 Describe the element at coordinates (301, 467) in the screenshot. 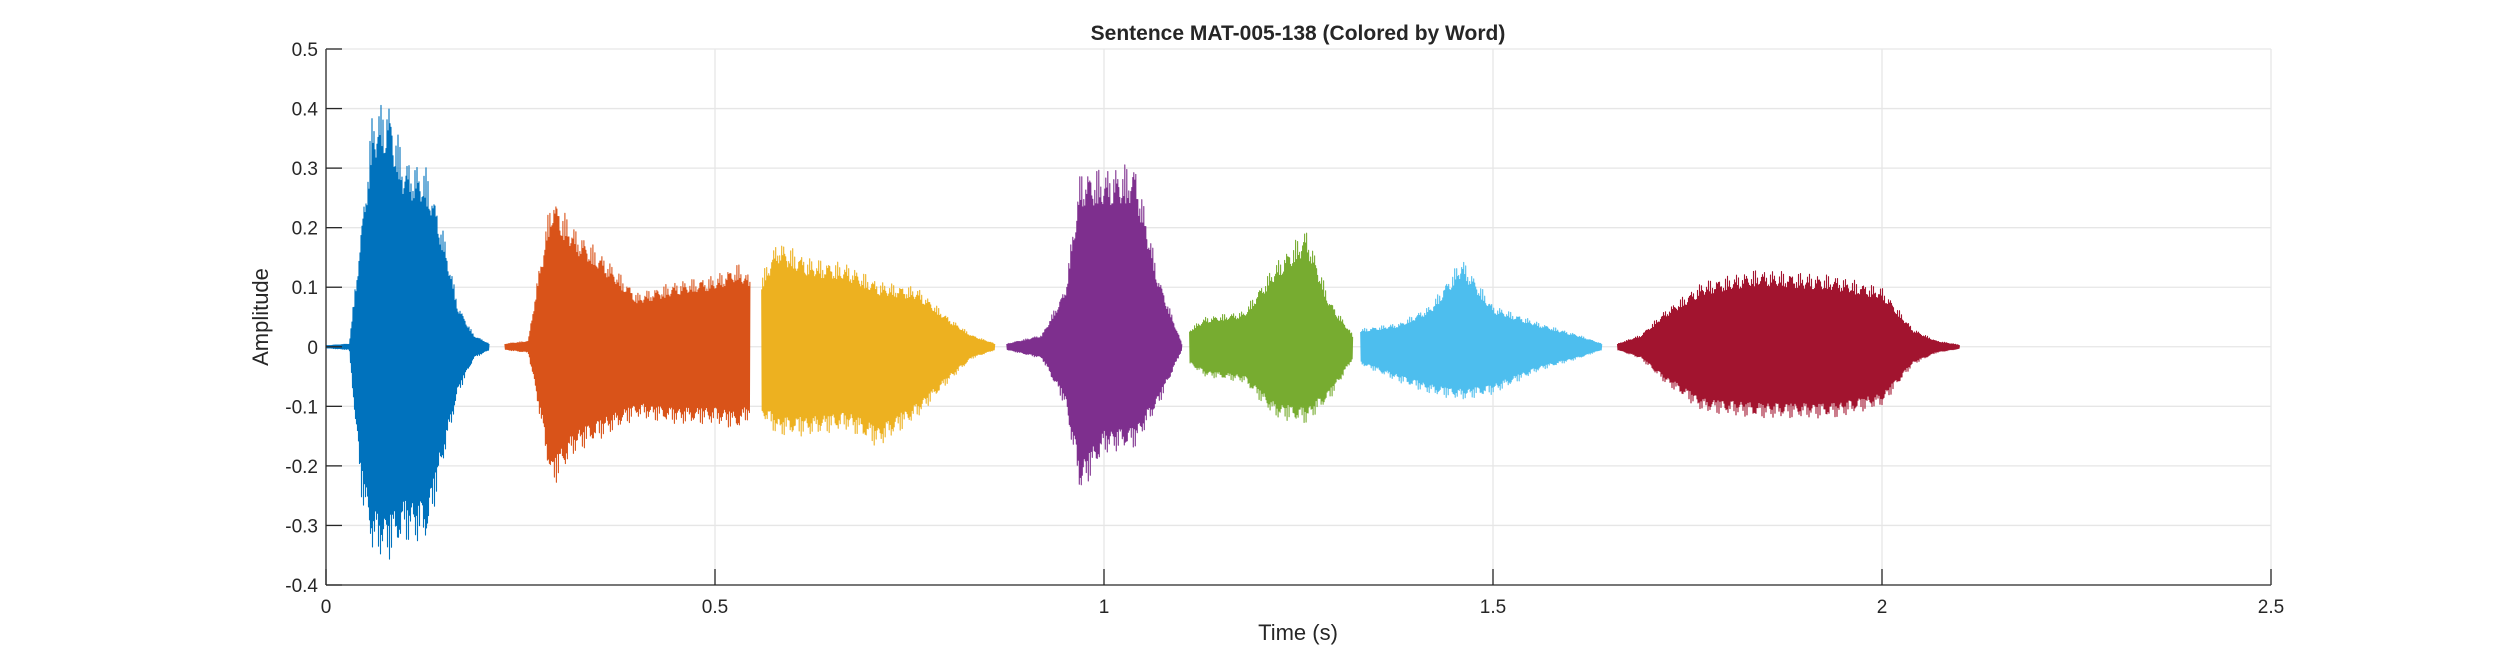

I see `y-tick-label: -0.2` at that location.